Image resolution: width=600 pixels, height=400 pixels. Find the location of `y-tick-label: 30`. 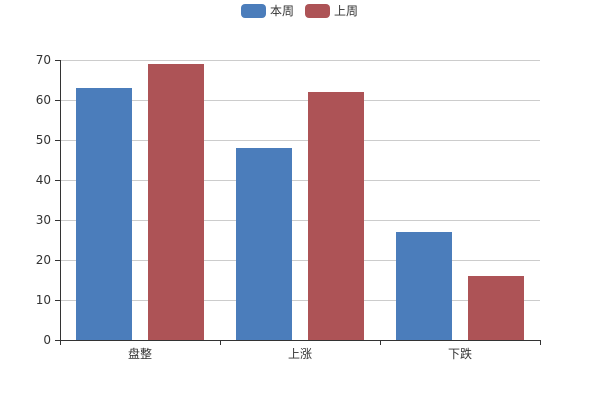

y-tick-label: 30 is located at coordinates (43, 220).